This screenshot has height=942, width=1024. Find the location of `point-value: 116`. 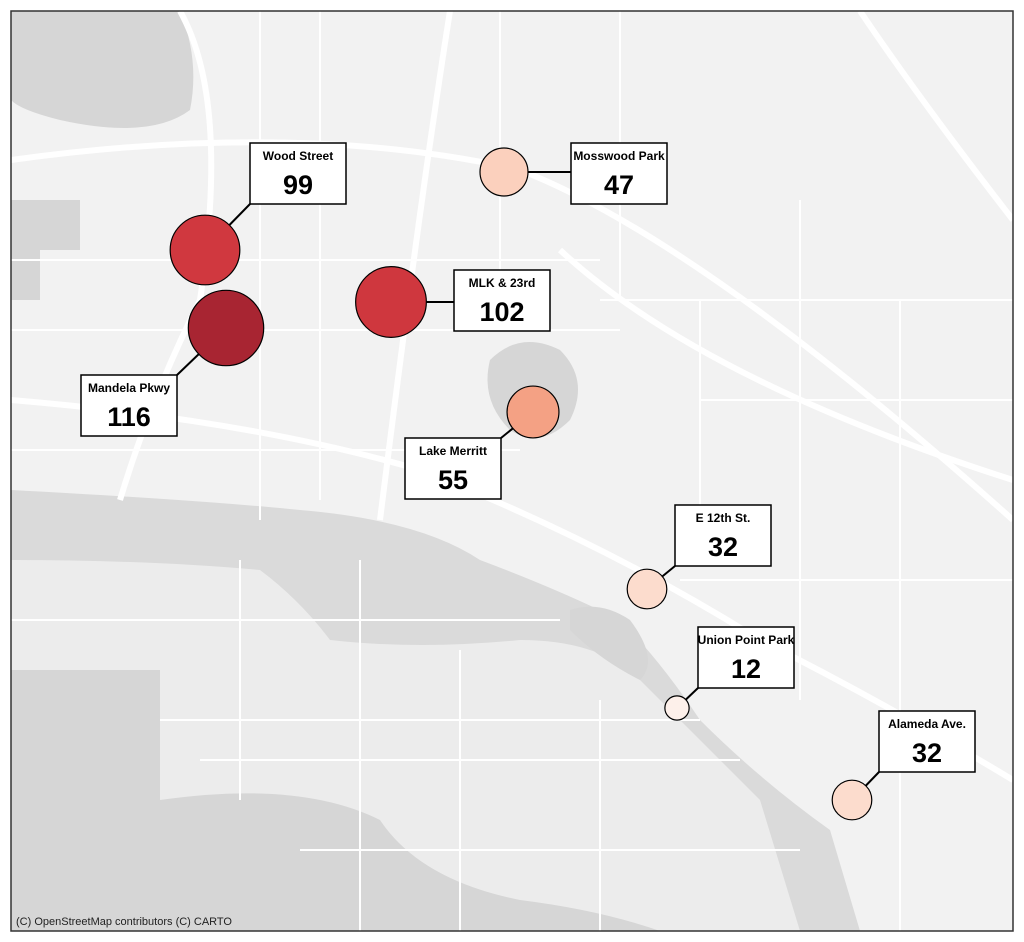

point-value: 116 is located at coordinates (129, 417).